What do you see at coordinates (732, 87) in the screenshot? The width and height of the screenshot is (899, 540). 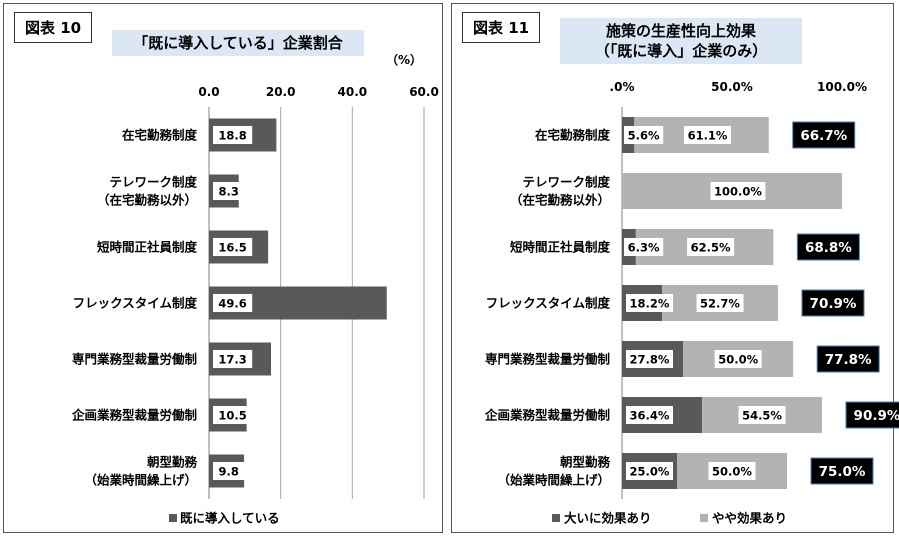 I see `x-tick-label: 50.0%` at bounding box center [732, 87].